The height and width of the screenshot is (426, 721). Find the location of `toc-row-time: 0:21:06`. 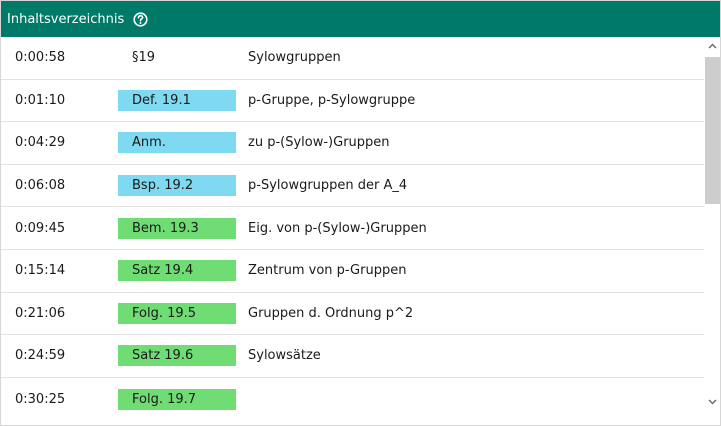

toc-row-time: 0:21:06 is located at coordinates (40, 313).